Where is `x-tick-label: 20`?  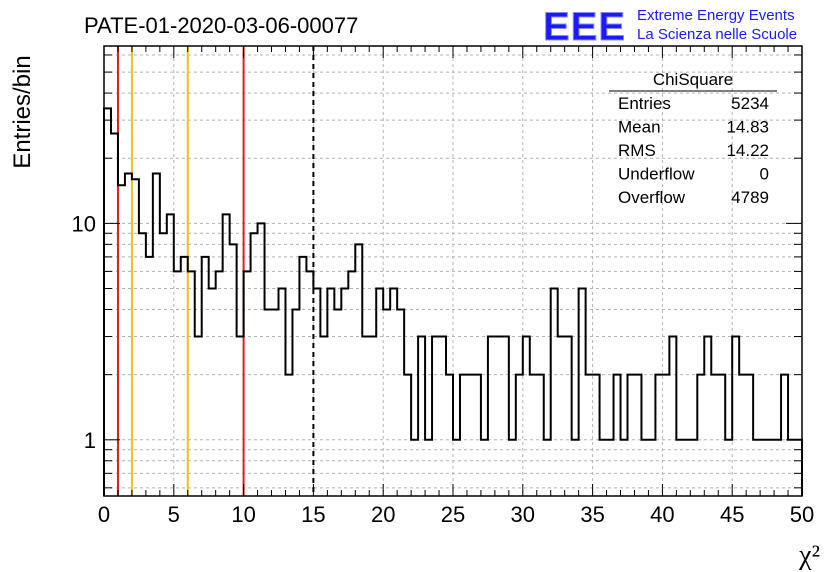 x-tick-label: 20 is located at coordinates (383, 514).